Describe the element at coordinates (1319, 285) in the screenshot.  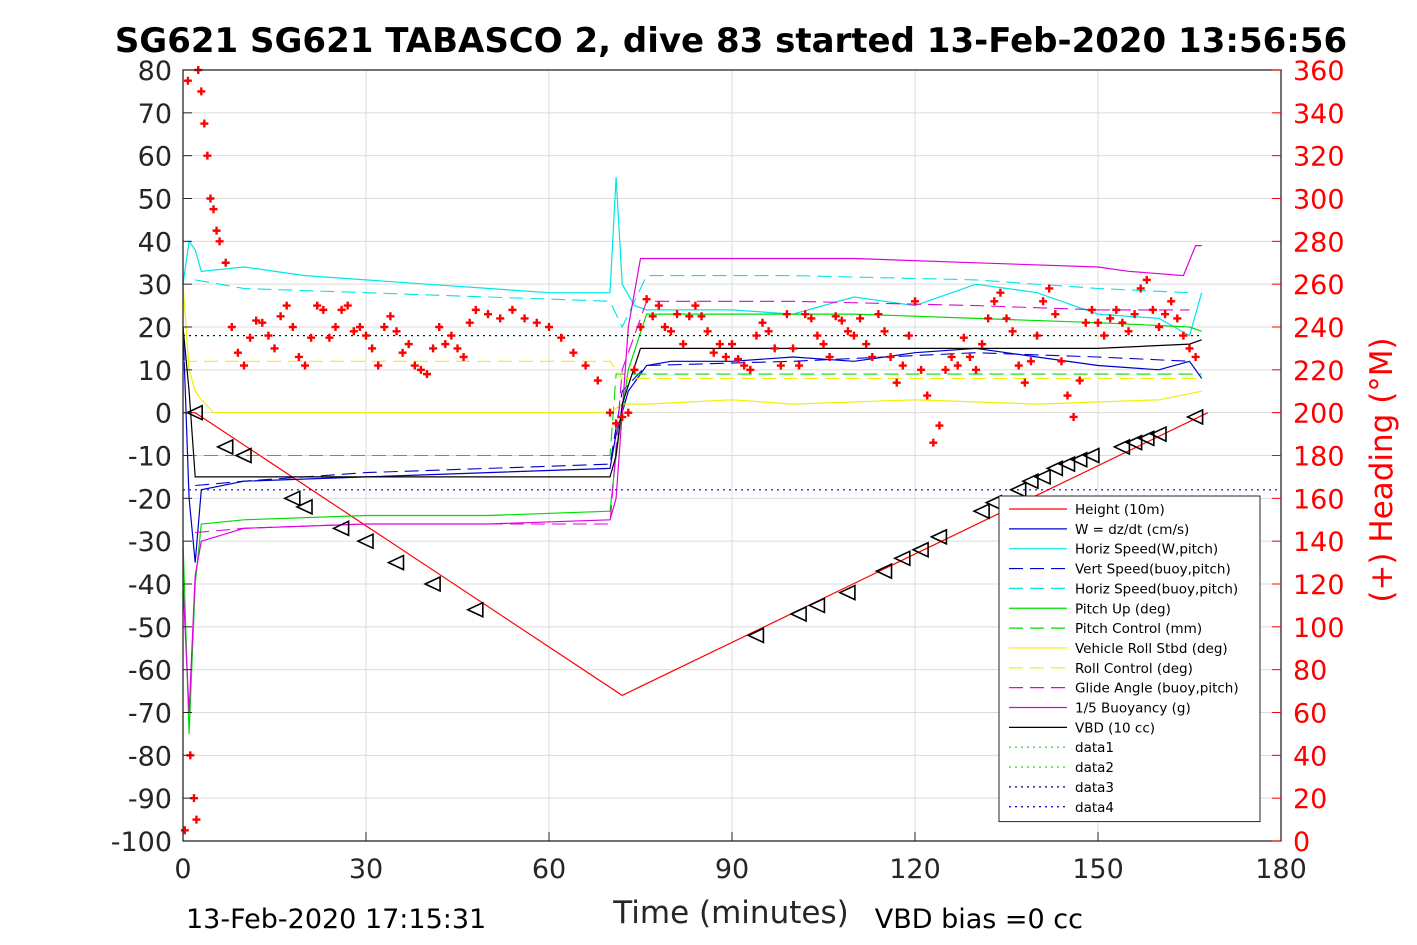
I see `y2-tick-label: 260` at that location.